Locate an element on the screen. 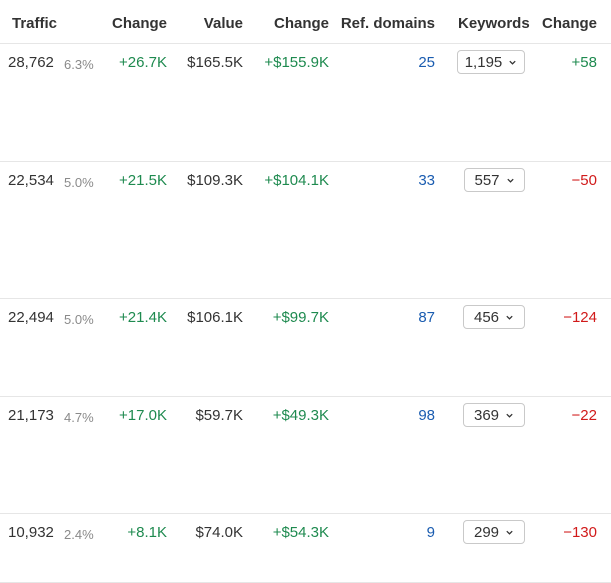 The image size is (611, 583). keywords-count: 456 is located at coordinates (486, 317).